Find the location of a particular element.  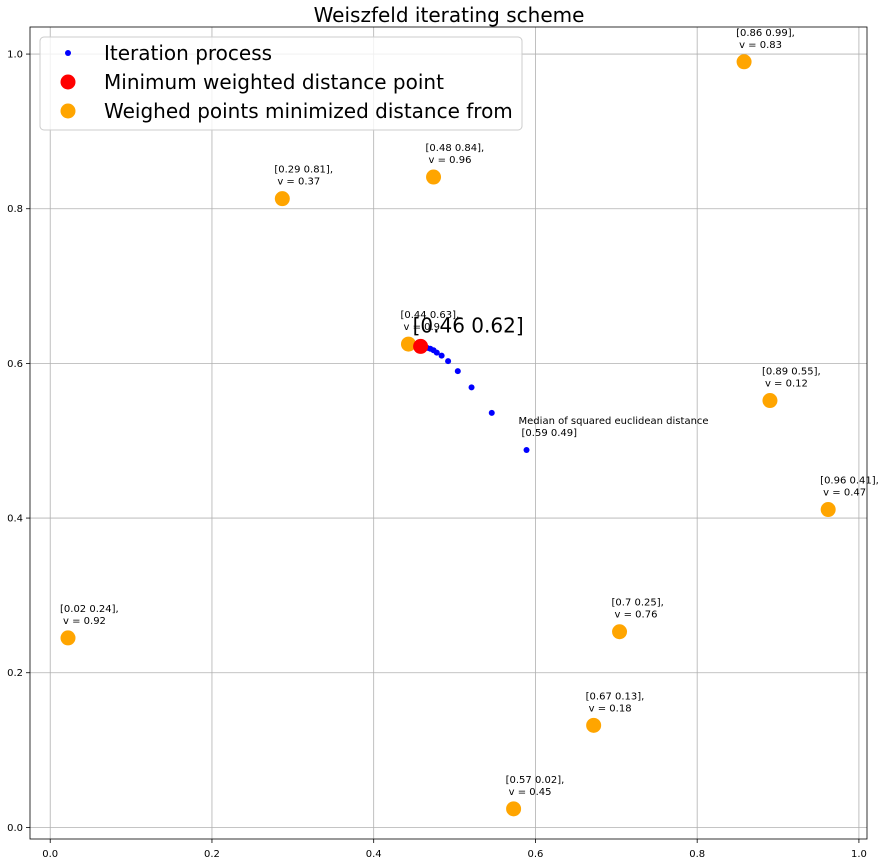

weighted-point-label: [0.86 0.99], is located at coordinates (765, 33).